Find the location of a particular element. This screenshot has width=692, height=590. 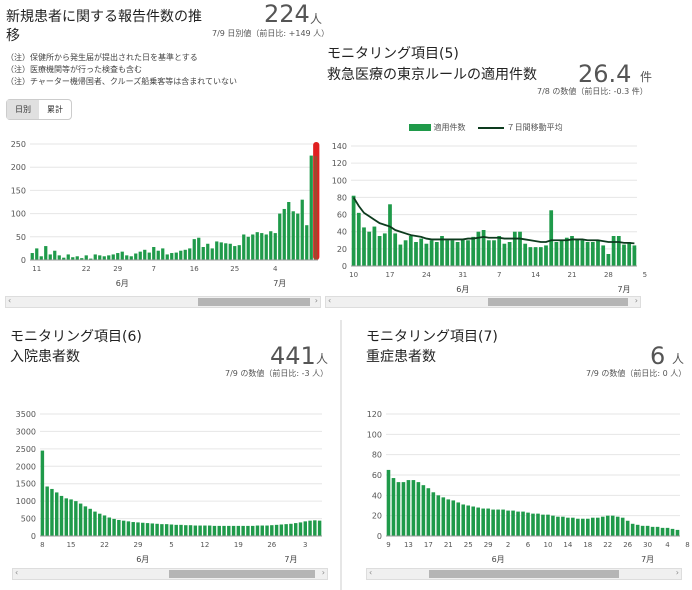

chart2-scrollbar: ‹ › is located at coordinates (483, 302).